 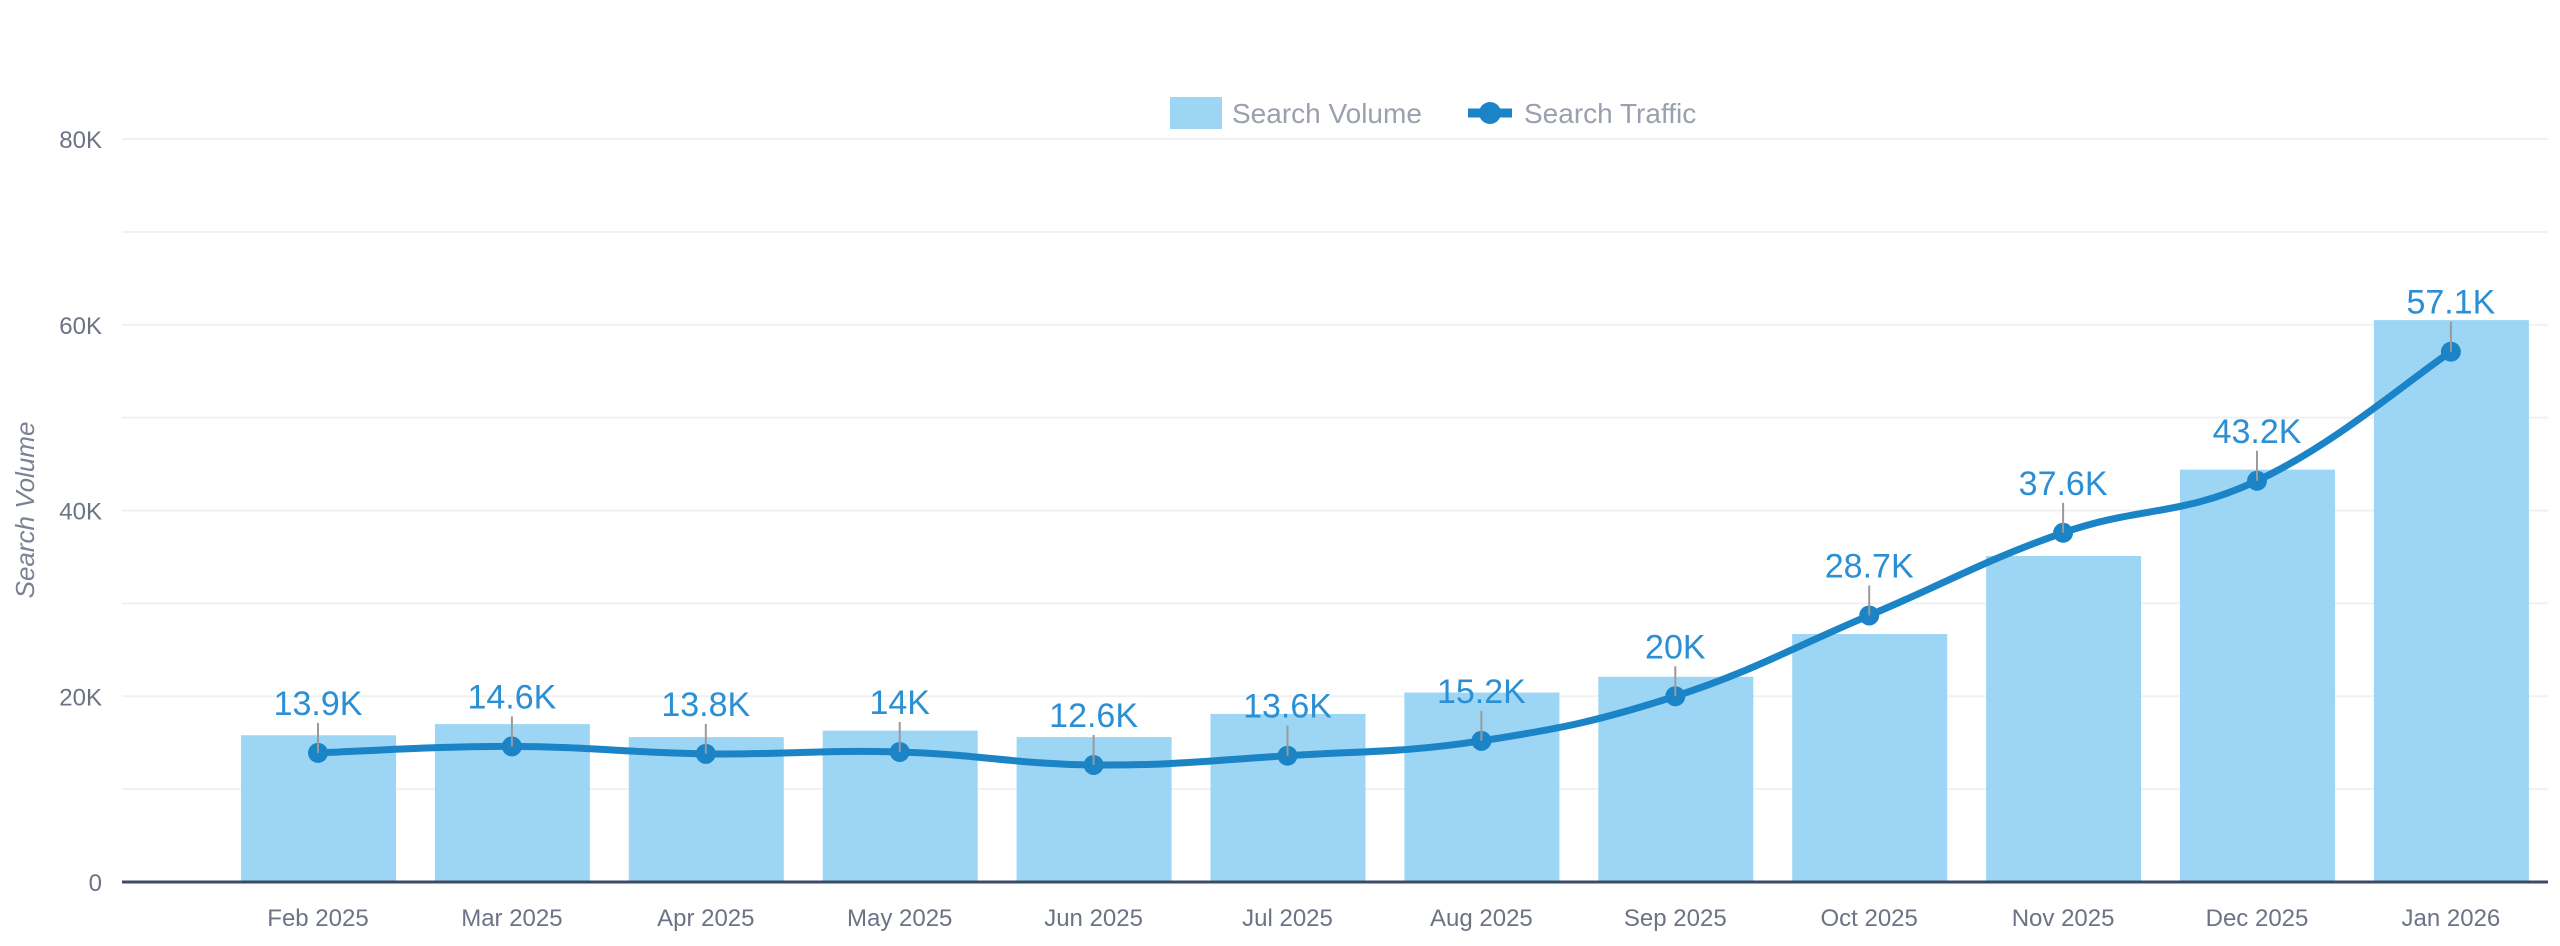 What do you see at coordinates (1610, 113) in the screenshot?
I see `legend-label-search-traffic: Search Traffic` at bounding box center [1610, 113].